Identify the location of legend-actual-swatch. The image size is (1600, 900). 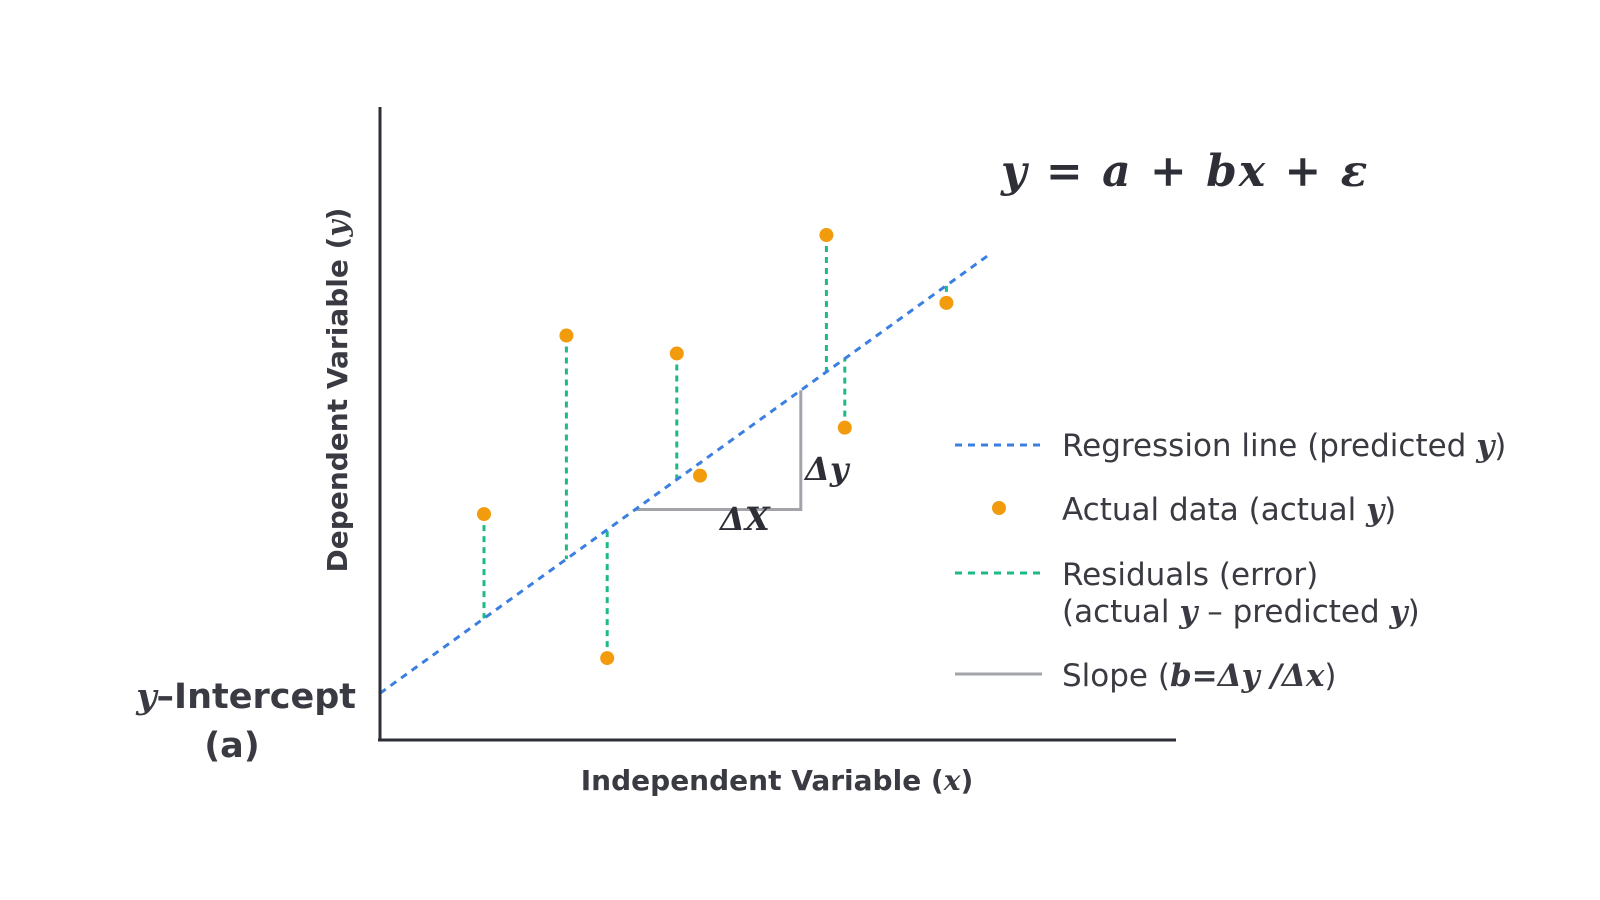
(999, 508).